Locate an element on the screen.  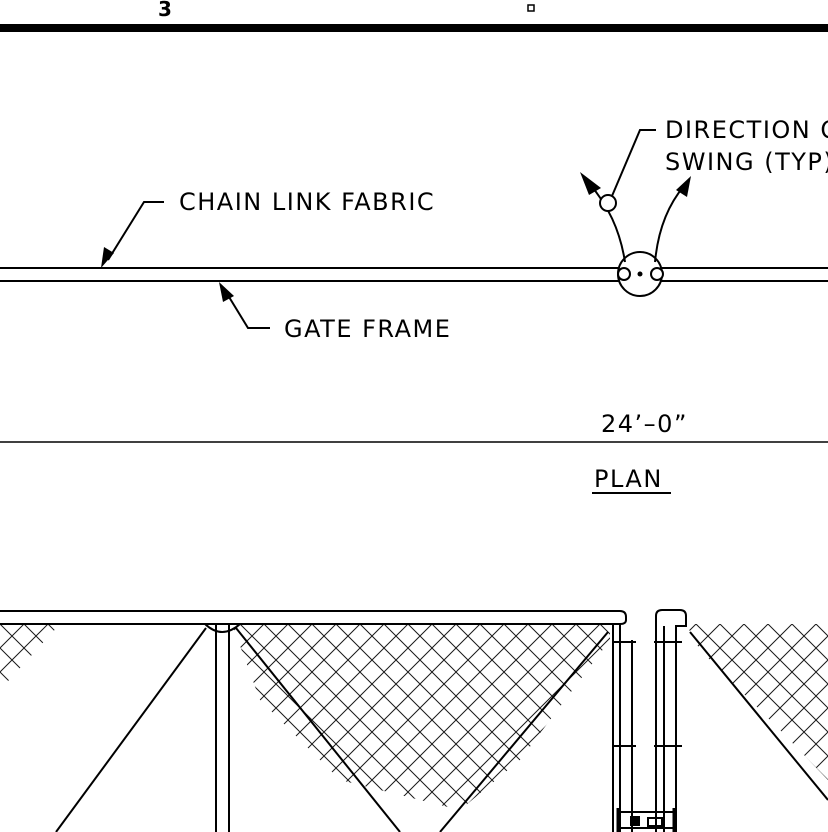
latch-hardware is located at coordinates (646, 820).